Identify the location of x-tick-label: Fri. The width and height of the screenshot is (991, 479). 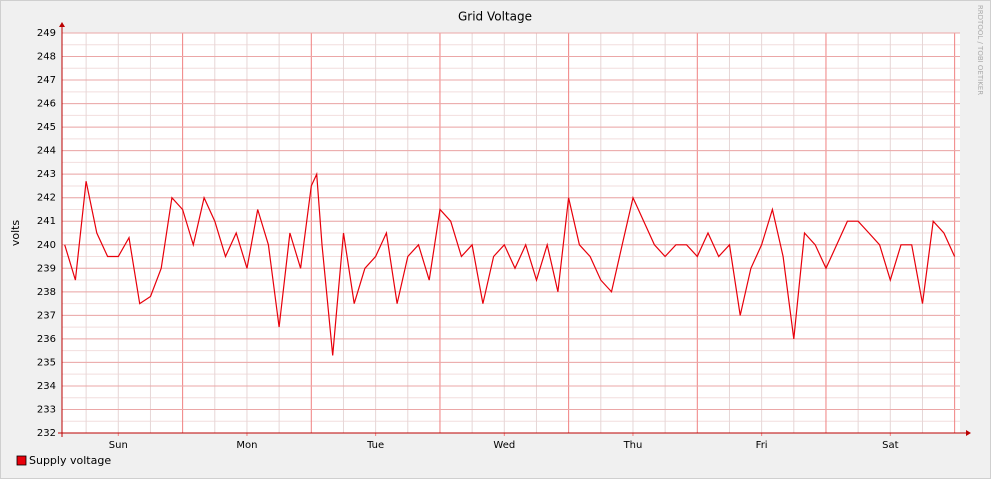
(762, 445).